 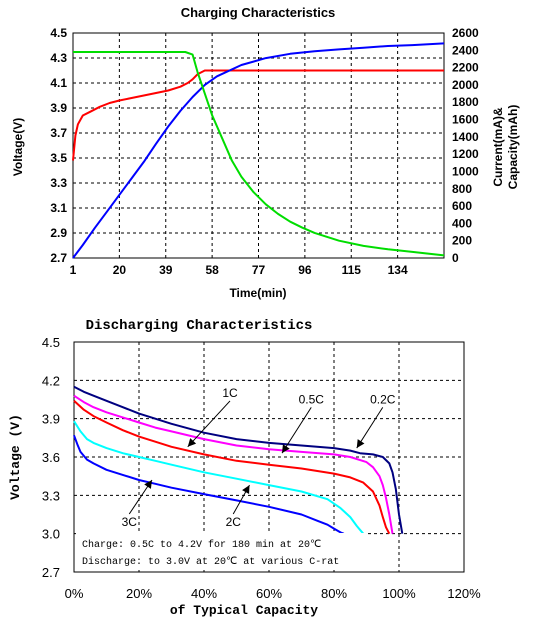 What do you see at coordinates (399, 593) in the screenshot?
I see `chart2-x-tick-label: 100%` at bounding box center [399, 593].